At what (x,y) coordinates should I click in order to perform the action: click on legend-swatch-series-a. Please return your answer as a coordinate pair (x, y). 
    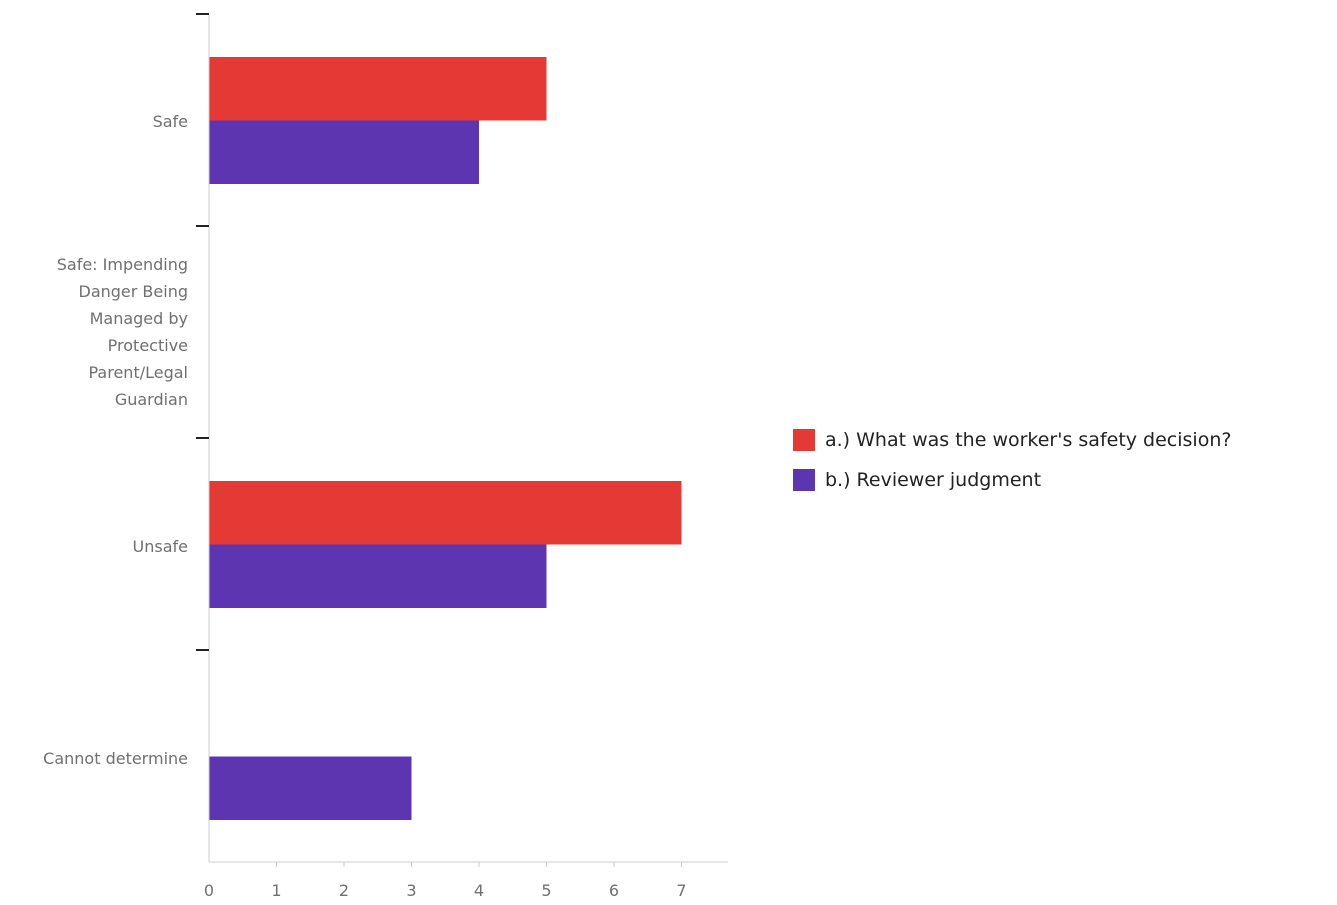
    Looking at the image, I should click on (804, 440).